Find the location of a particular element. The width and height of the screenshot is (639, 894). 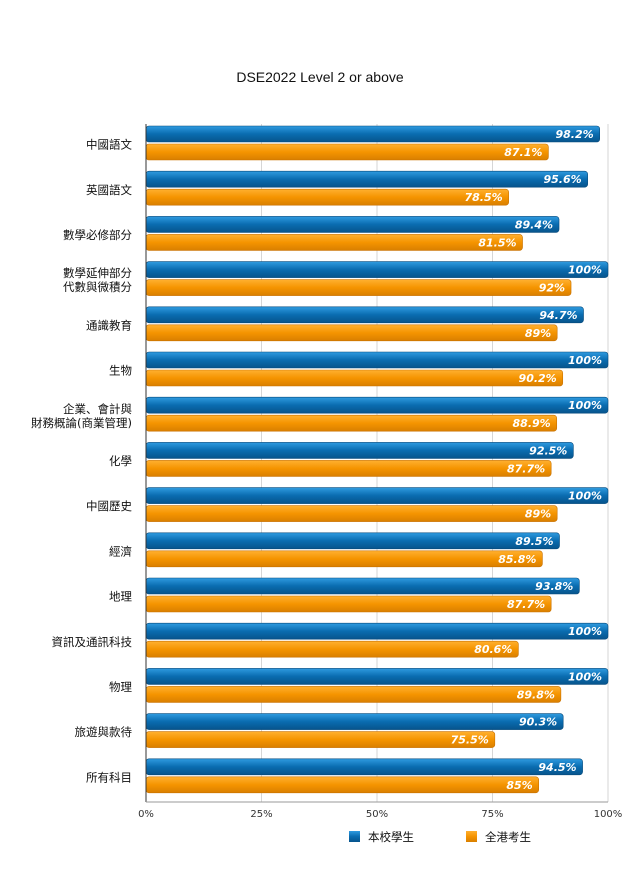

data-label: 89.5% is located at coordinates (534, 541).